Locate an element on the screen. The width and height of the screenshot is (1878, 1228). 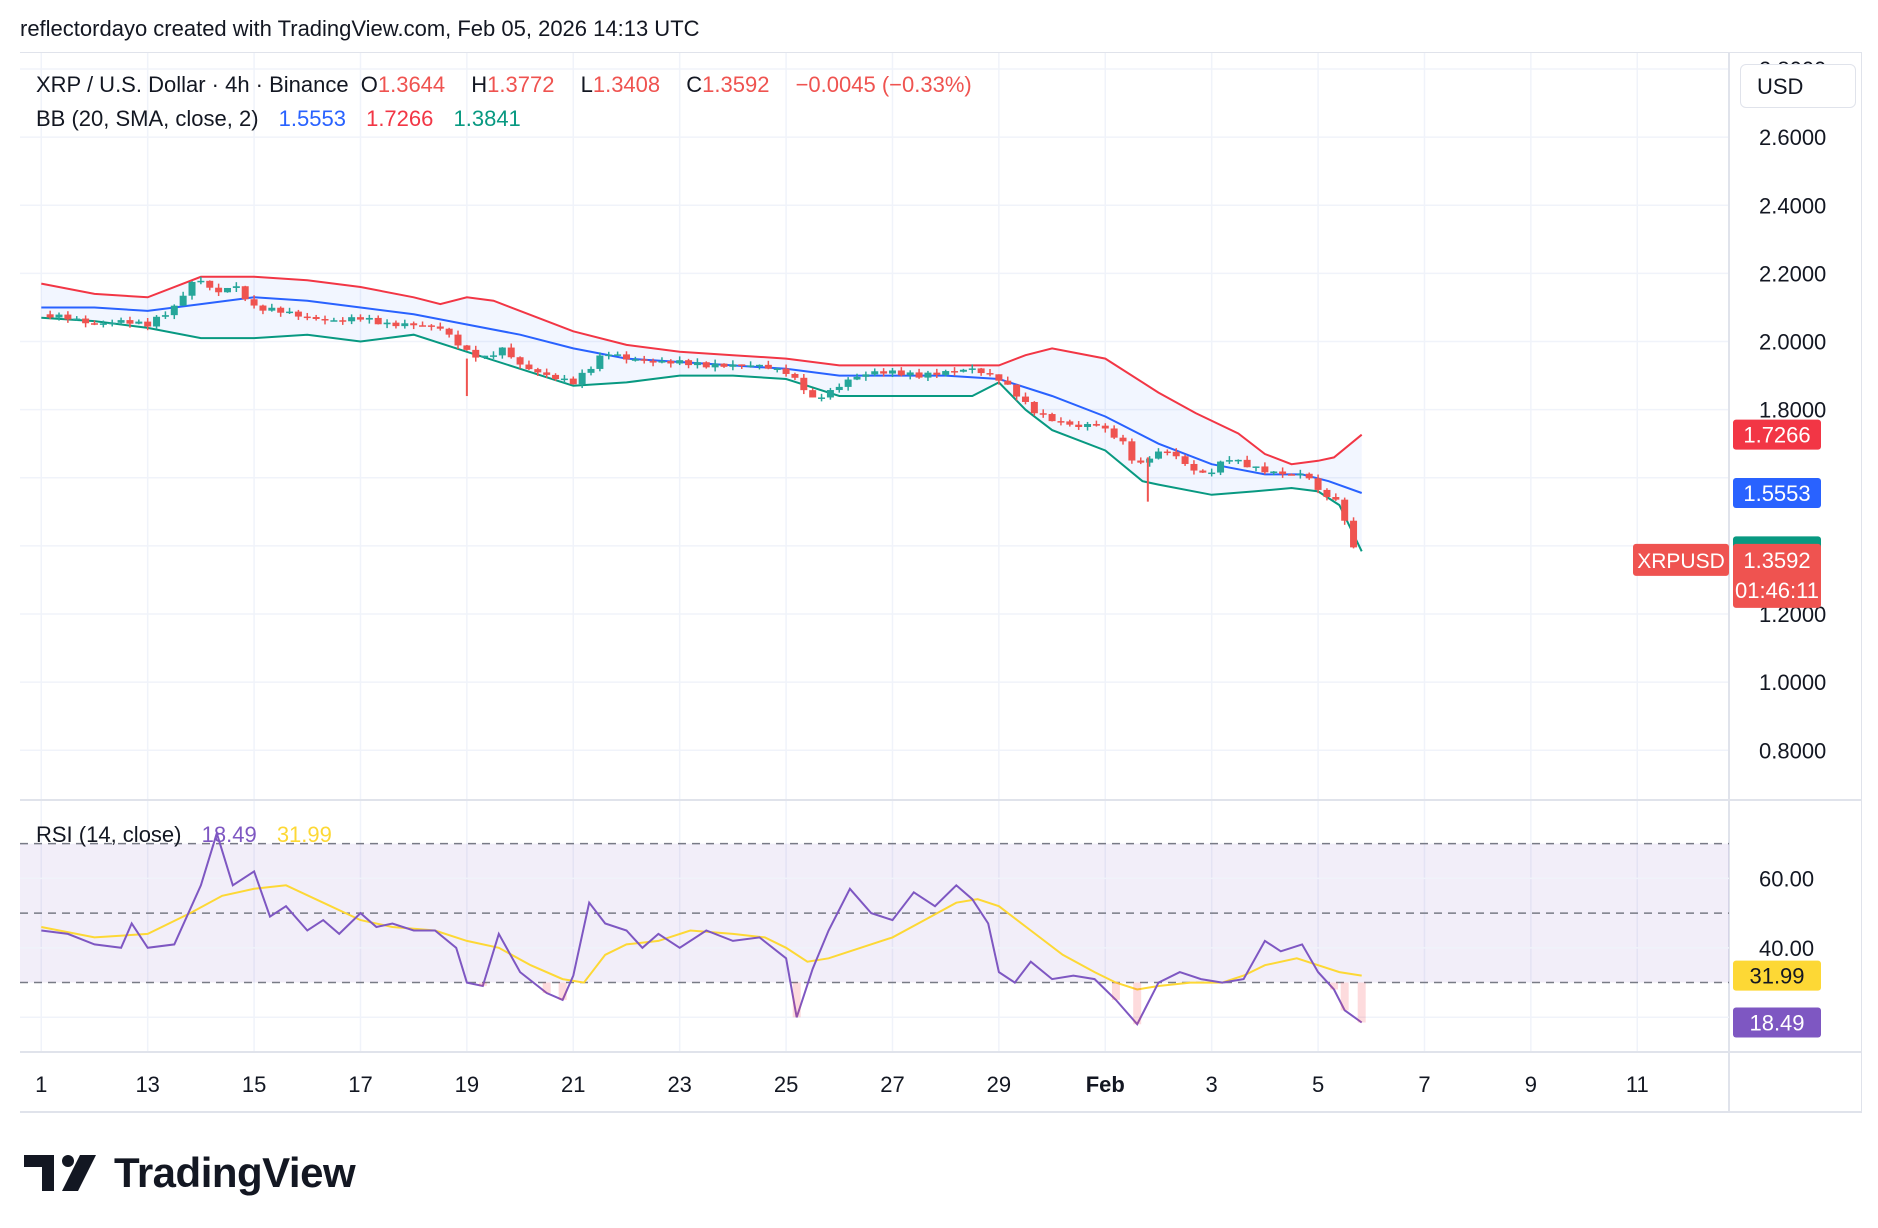
symbol-badge-box is located at coordinates (1681, 559).